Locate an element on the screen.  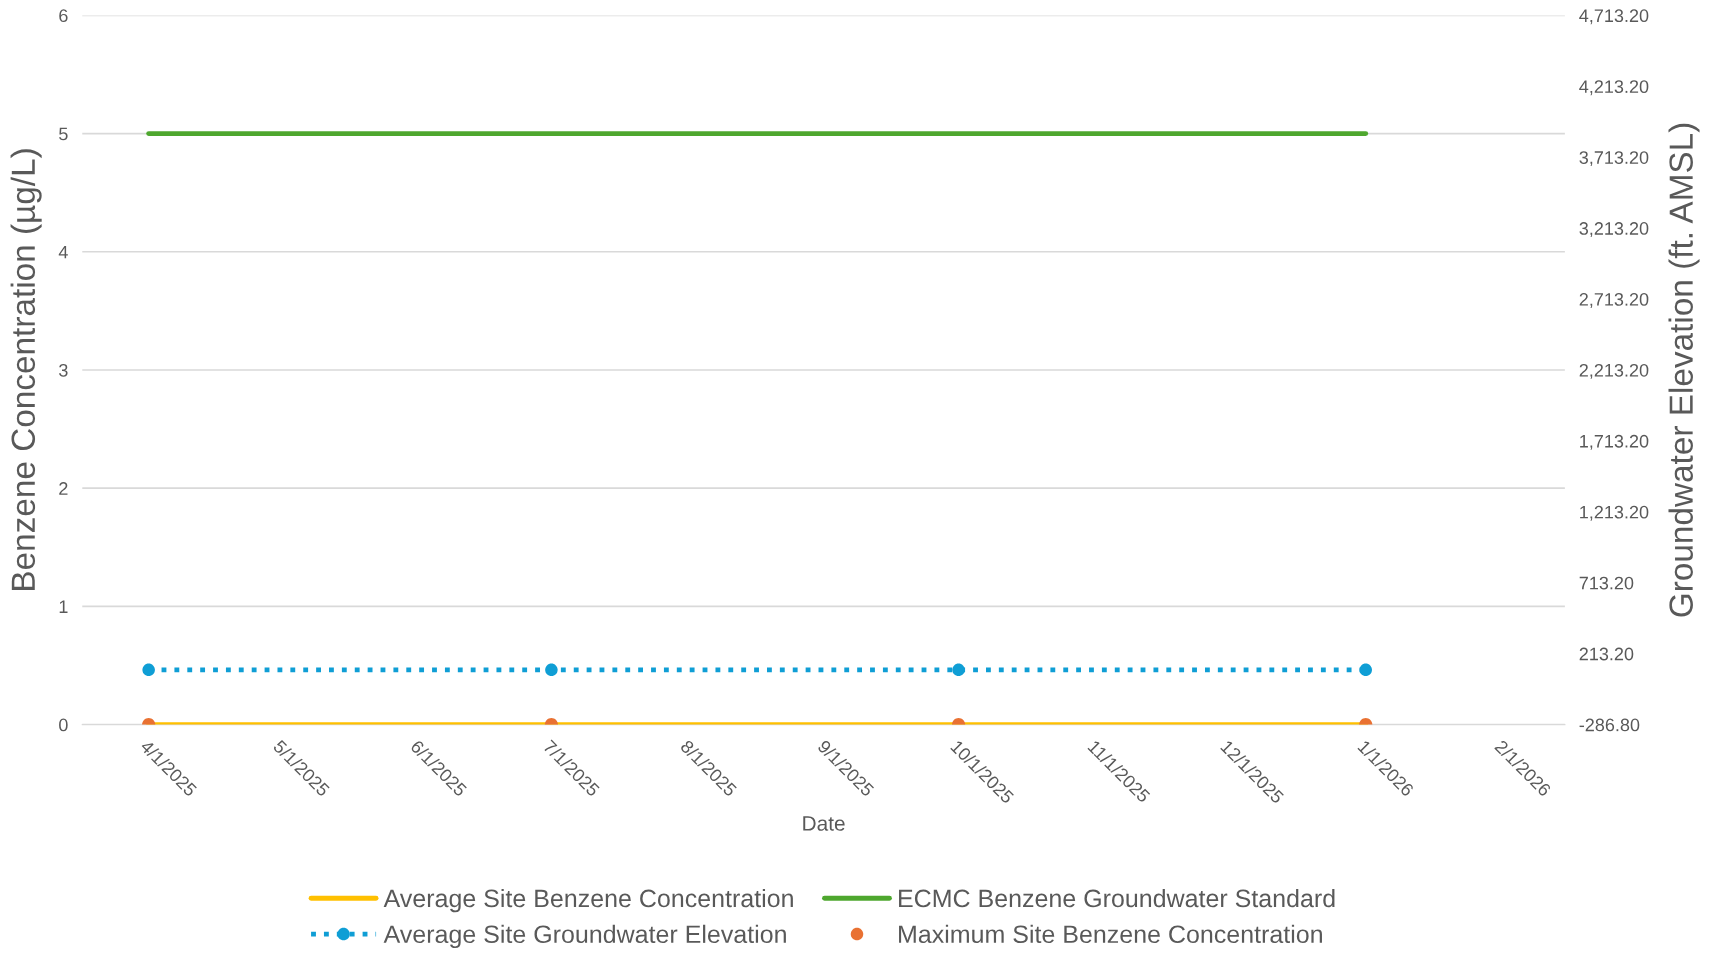
y2-tick-label: 2,713.20 is located at coordinates (1614, 300).